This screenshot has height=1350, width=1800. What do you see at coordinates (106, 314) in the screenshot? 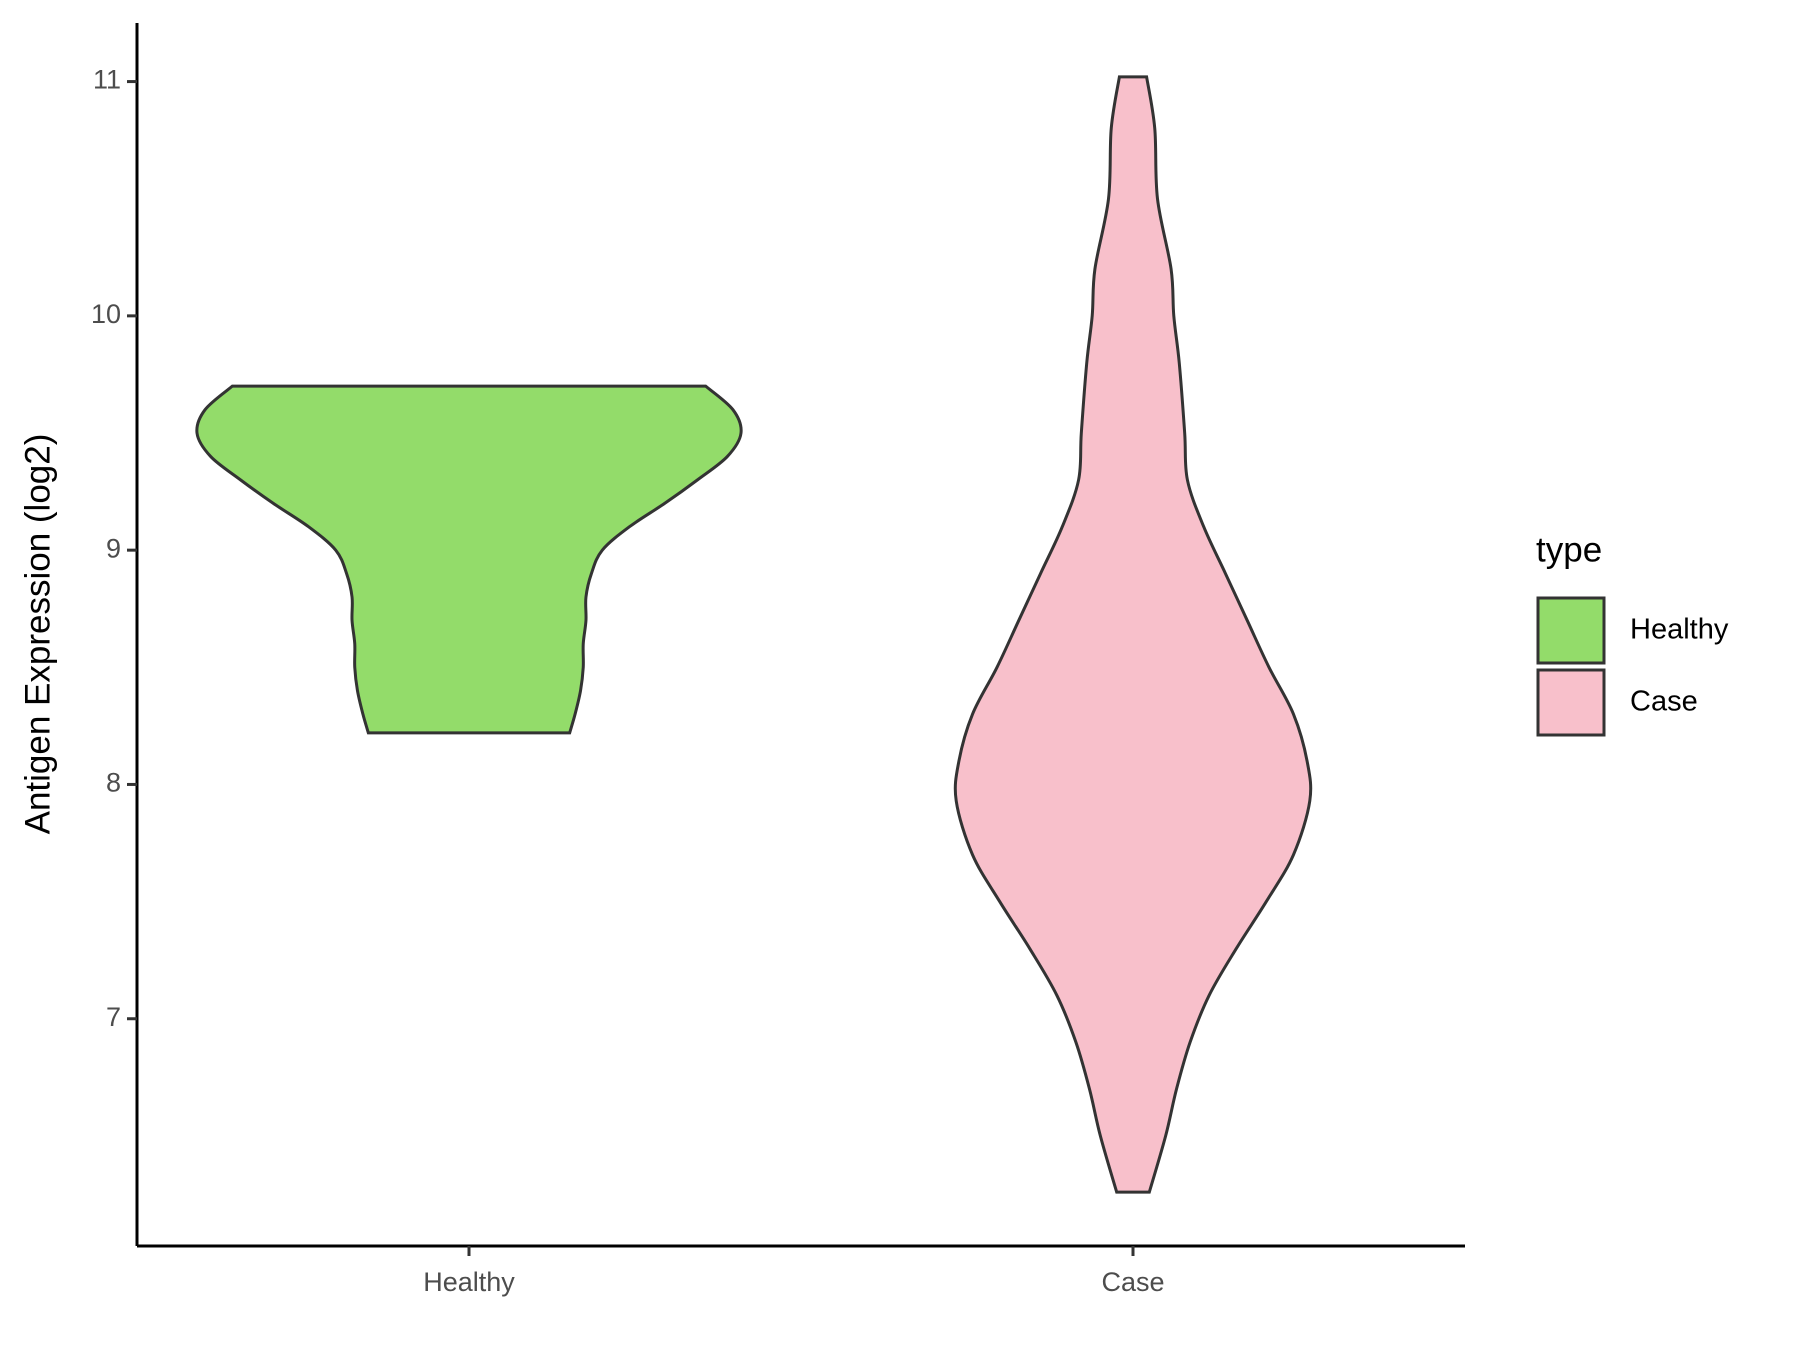
I see `y-tick-label: 10` at bounding box center [106, 314].